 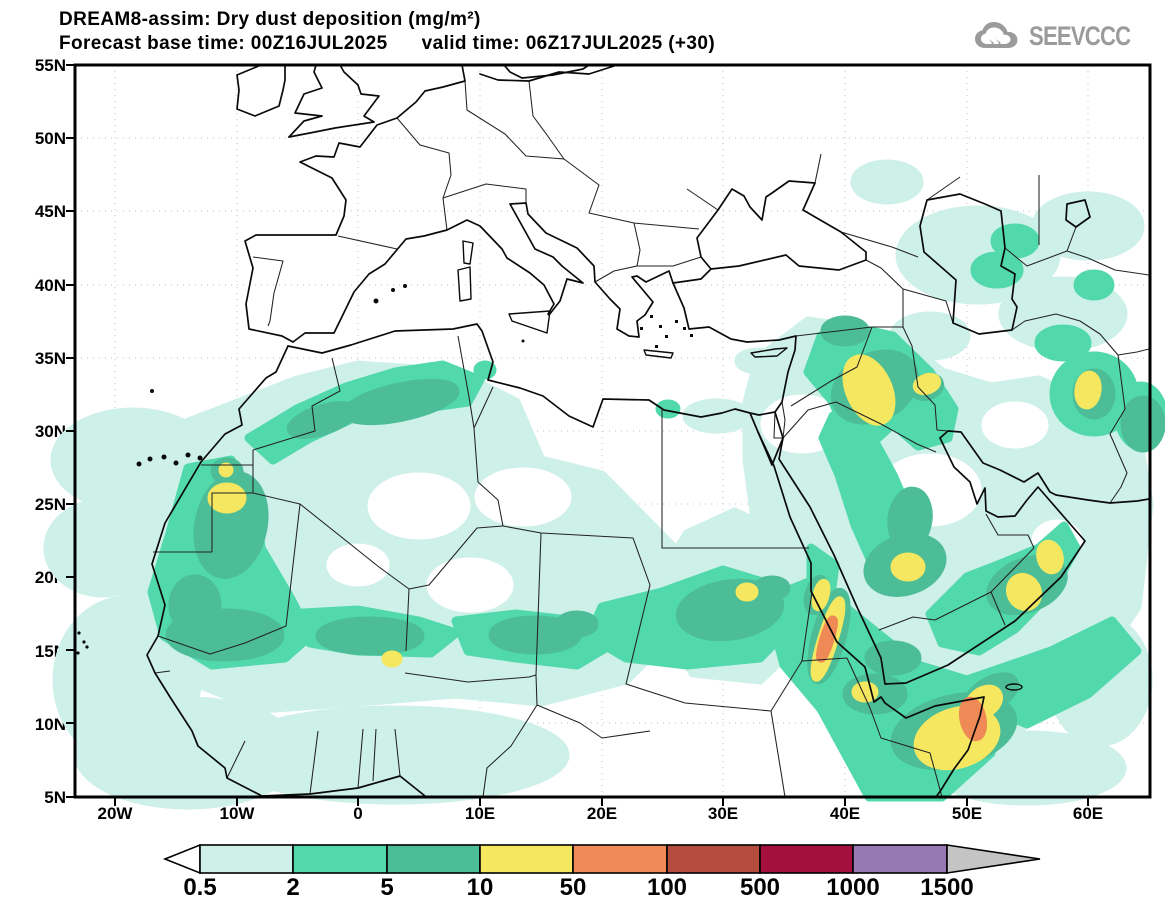 I want to click on hotspot-iraq, so click(x=869, y=390).